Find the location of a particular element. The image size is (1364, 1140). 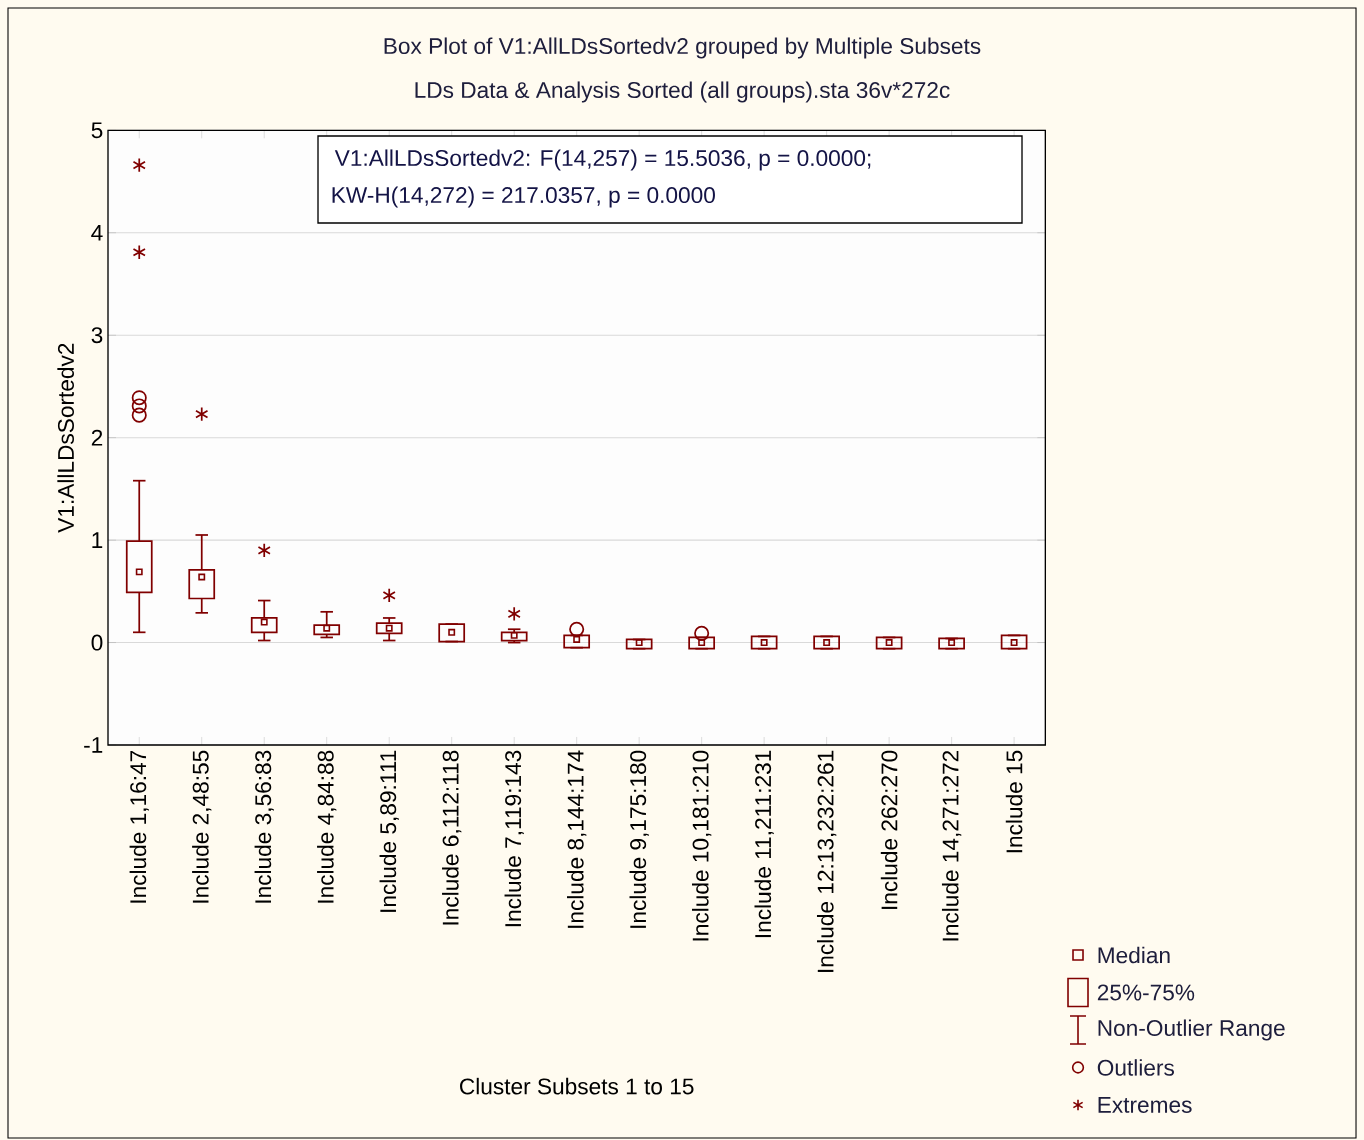

y-tick-label: 5 is located at coordinates (97, 130).